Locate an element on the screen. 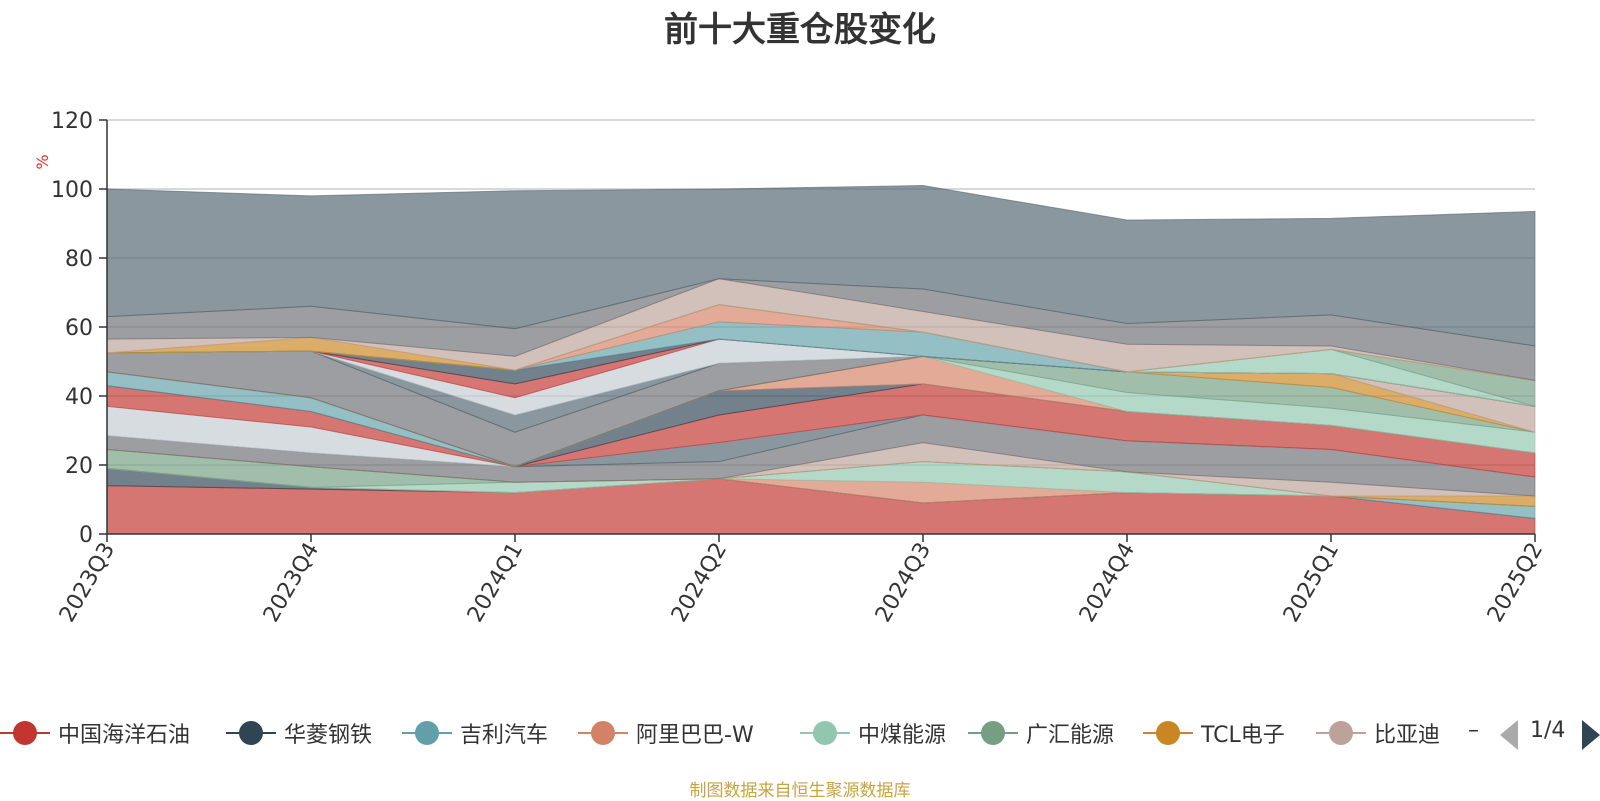 This screenshot has height=801, width=1600. legend-label: 广汇能源 is located at coordinates (1070, 735).